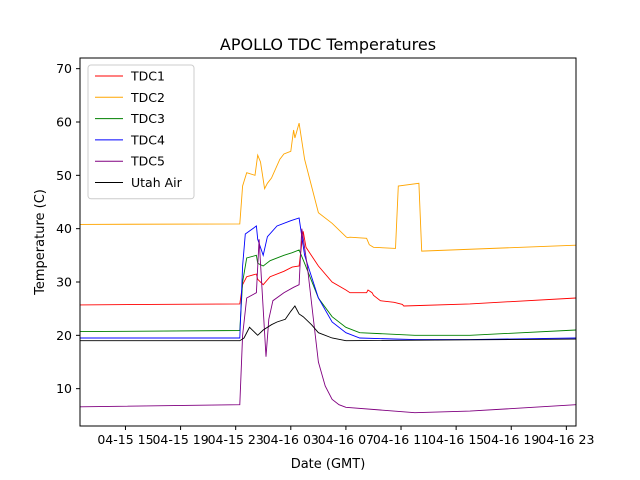 The height and width of the screenshot is (480, 640). Describe the element at coordinates (147, 118) in the screenshot. I see `legend-label: TDC3` at that location.